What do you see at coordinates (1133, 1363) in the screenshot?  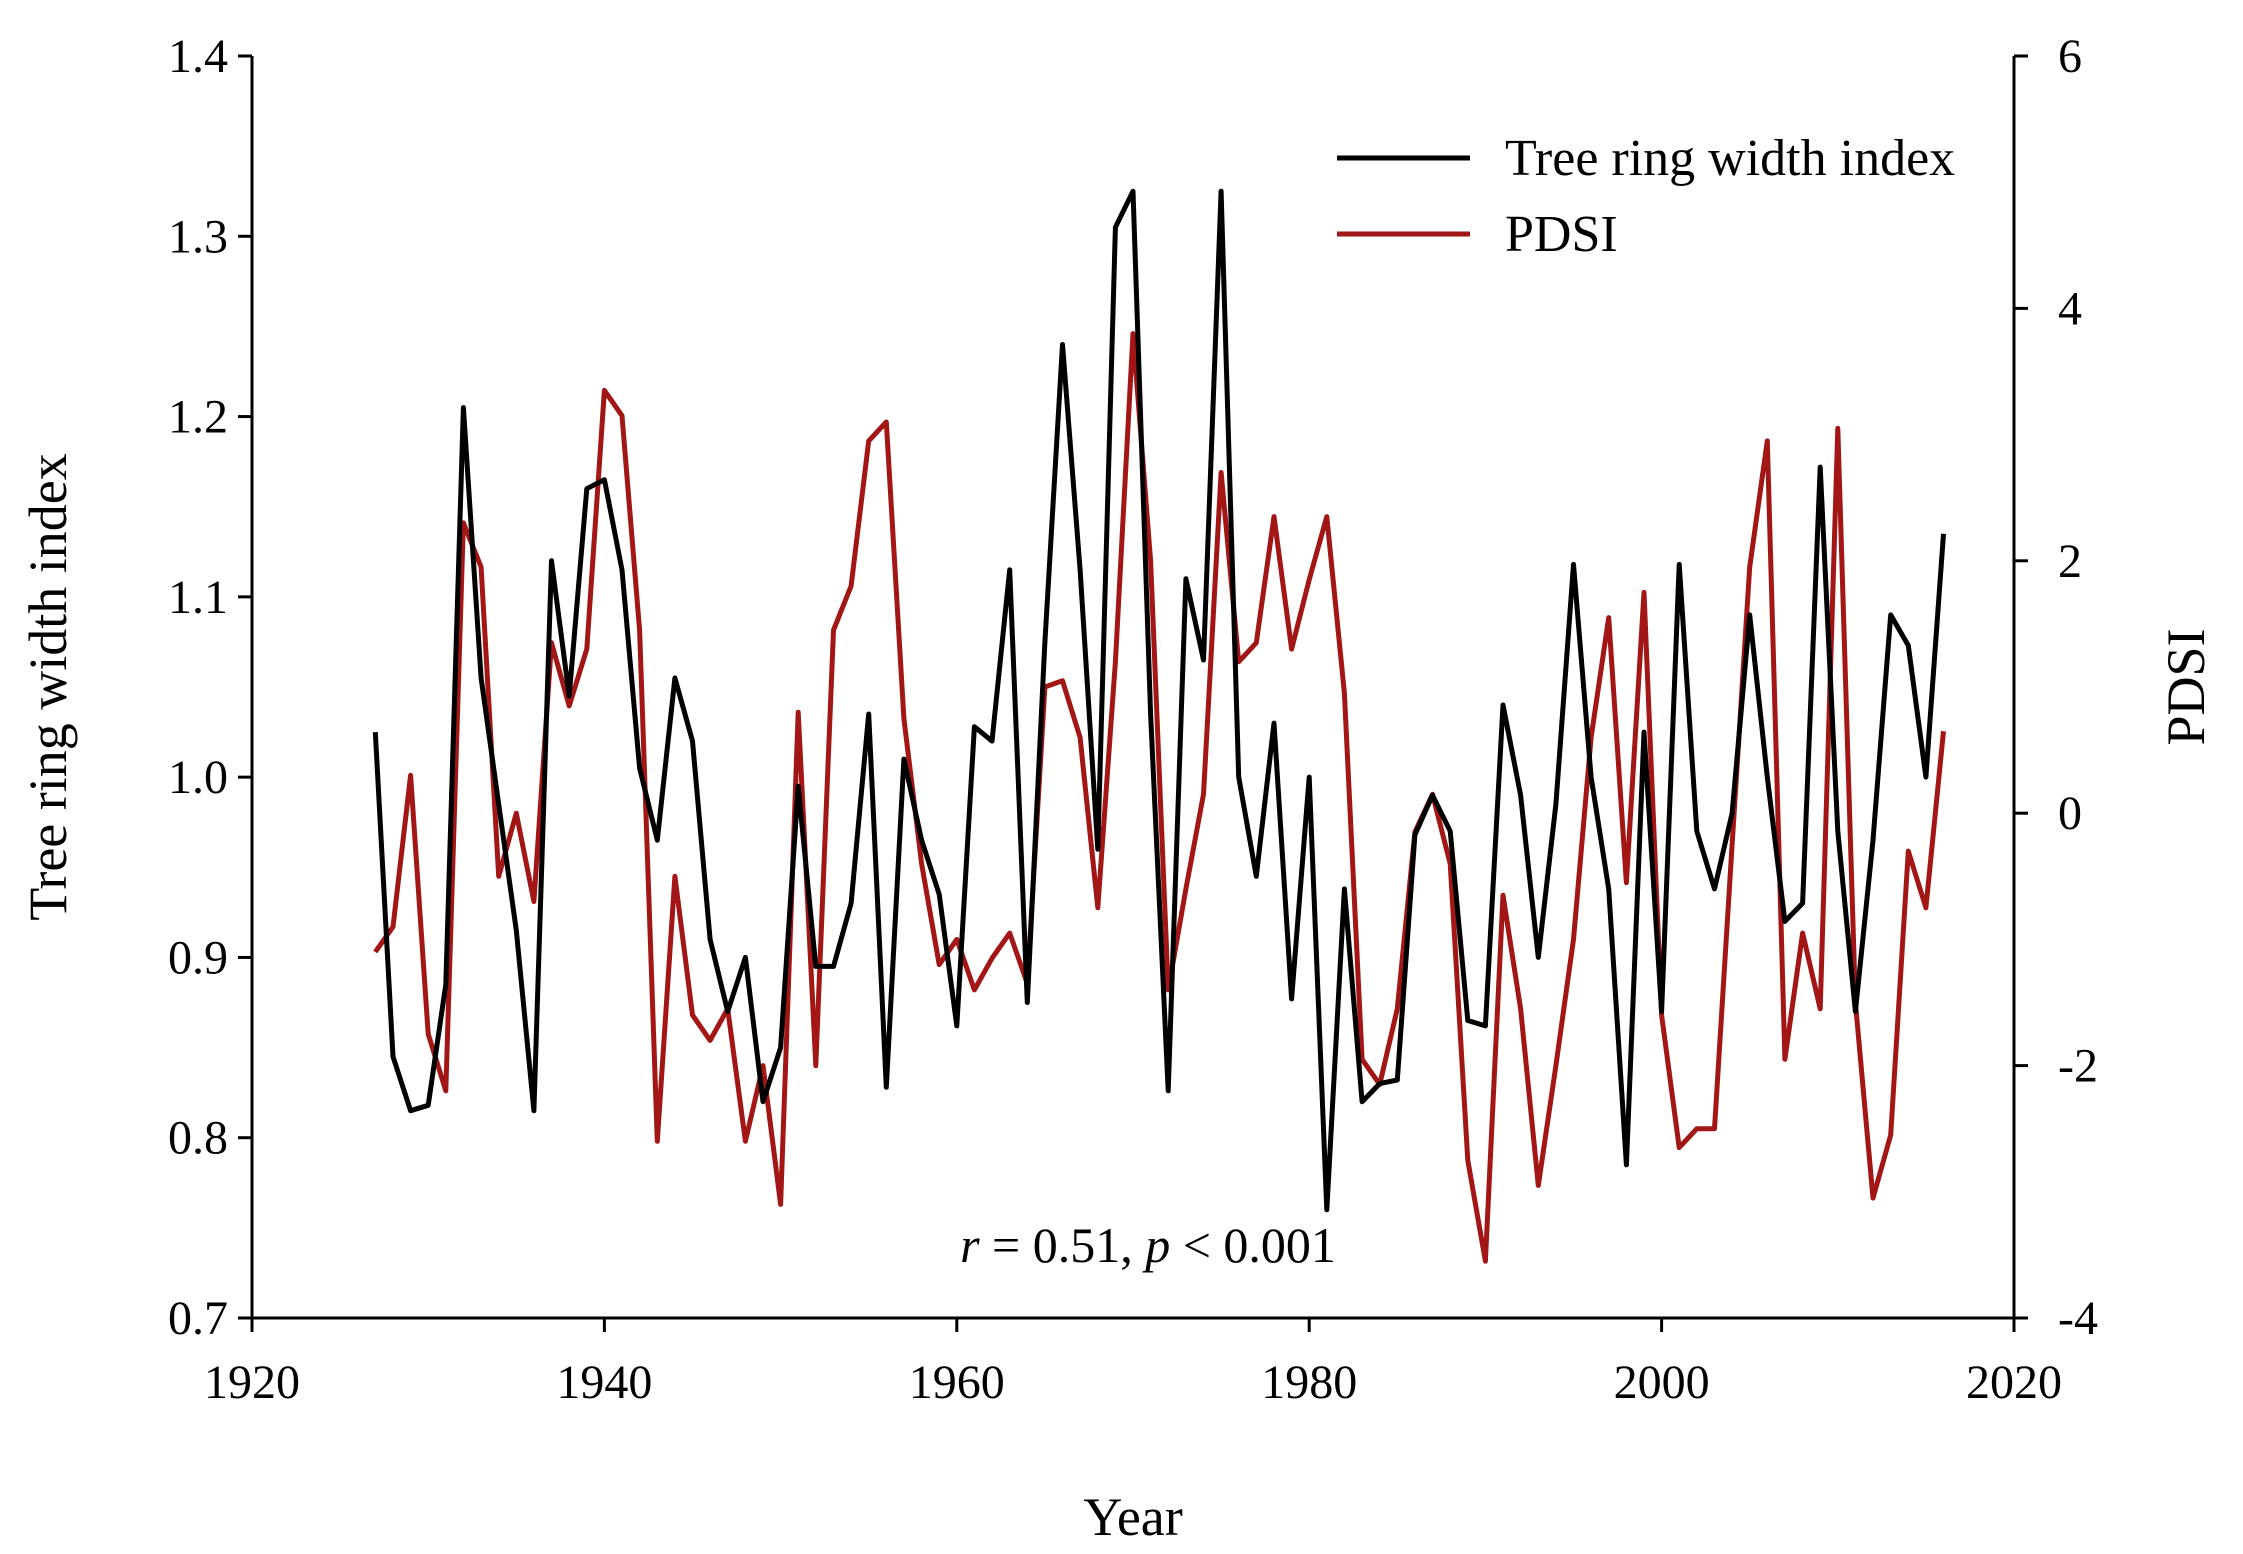 I see `x-axis-ticks: 1920 1940 1960 1980 2000 2020` at bounding box center [1133, 1363].